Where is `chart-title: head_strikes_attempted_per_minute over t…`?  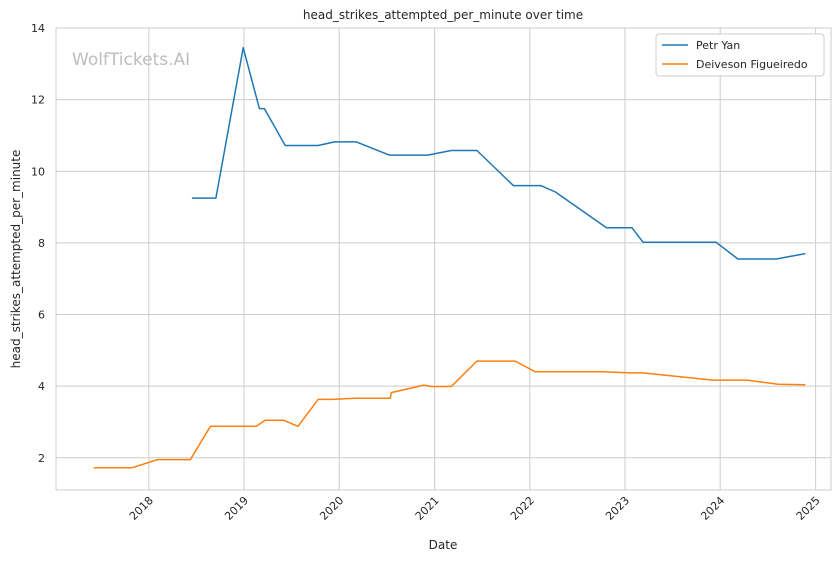 chart-title: head_strikes_attempted_per_minute over t… is located at coordinates (443, 15).